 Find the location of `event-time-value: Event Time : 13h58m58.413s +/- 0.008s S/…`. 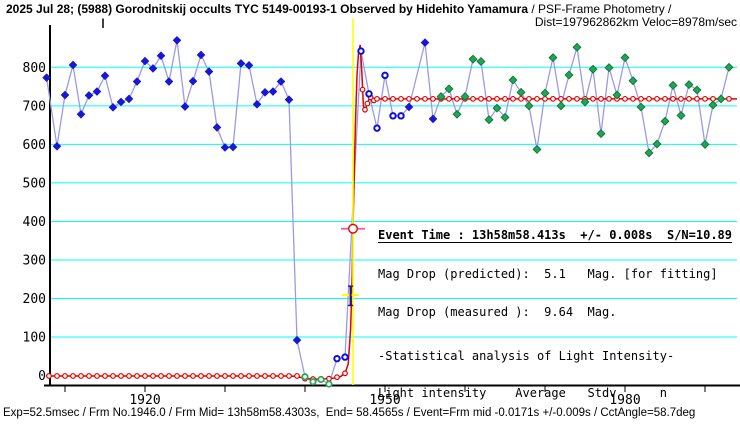

event-time-value: Event Time : 13h58m58.413s +/- 0.008s S/… is located at coordinates (555, 235).